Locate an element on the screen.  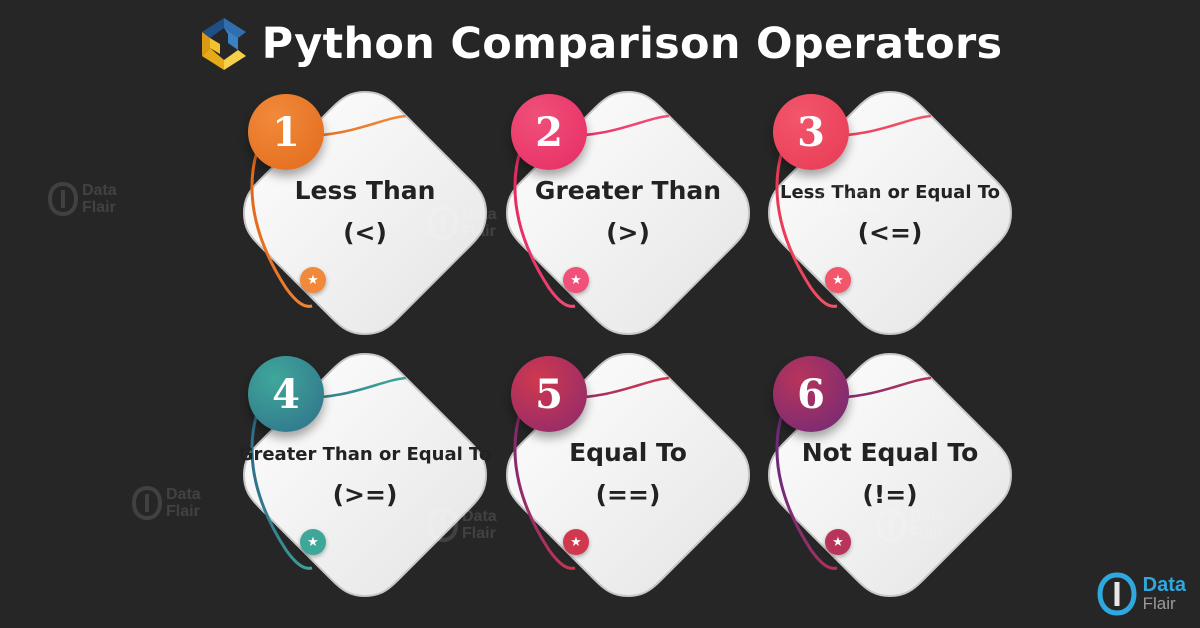
operator-card: 5 Equal To (==) ★ is located at coordinates (628, 475).